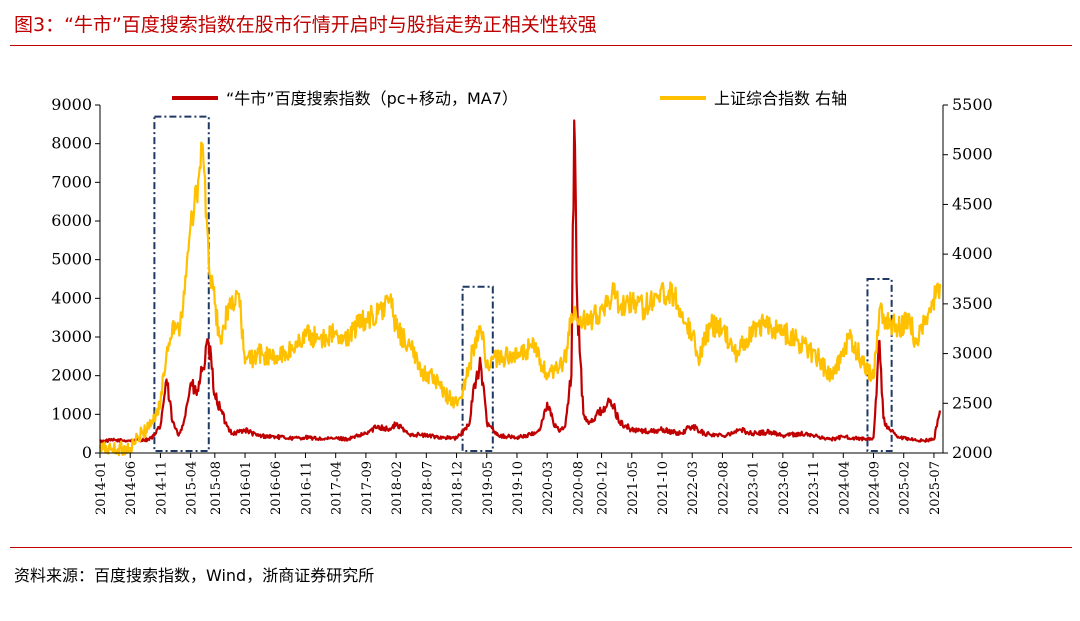 The width and height of the screenshot is (1080, 621). What do you see at coordinates (216, 488) in the screenshot?
I see `x-tick-label: 2015-08` at bounding box center [216, 488].